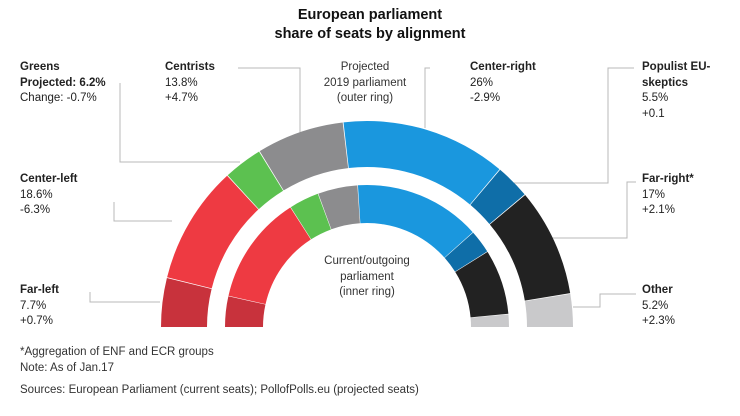 The image size is (740, 416). What do you see at coordinates (255, 180) in the screenshot?
I see `outer-segment-greens` at bounding box center [255, 180].